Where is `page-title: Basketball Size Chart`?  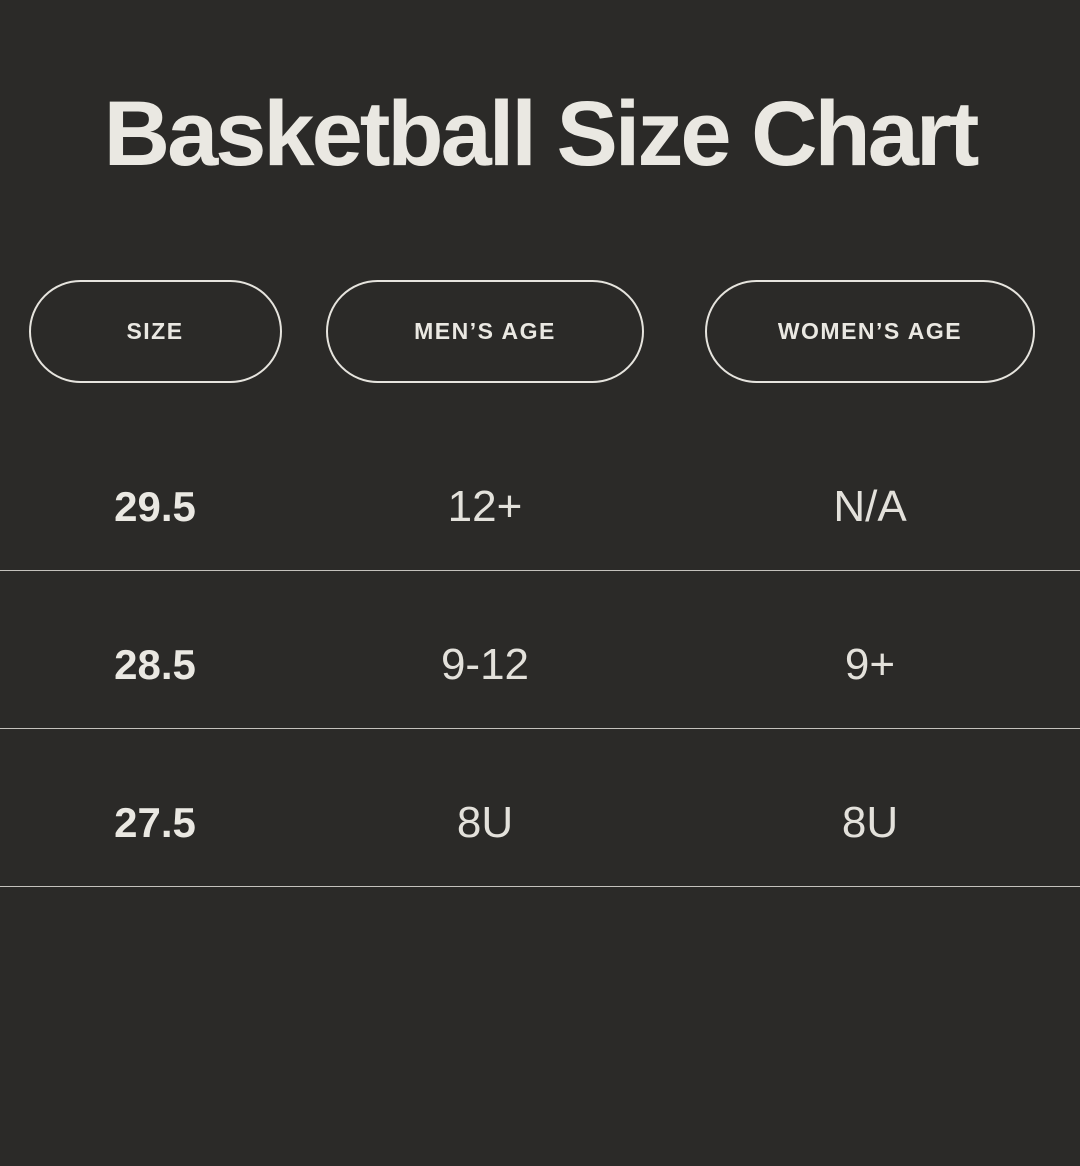
page-title: Basketball Size Chart is located at coordinates (541, 134).